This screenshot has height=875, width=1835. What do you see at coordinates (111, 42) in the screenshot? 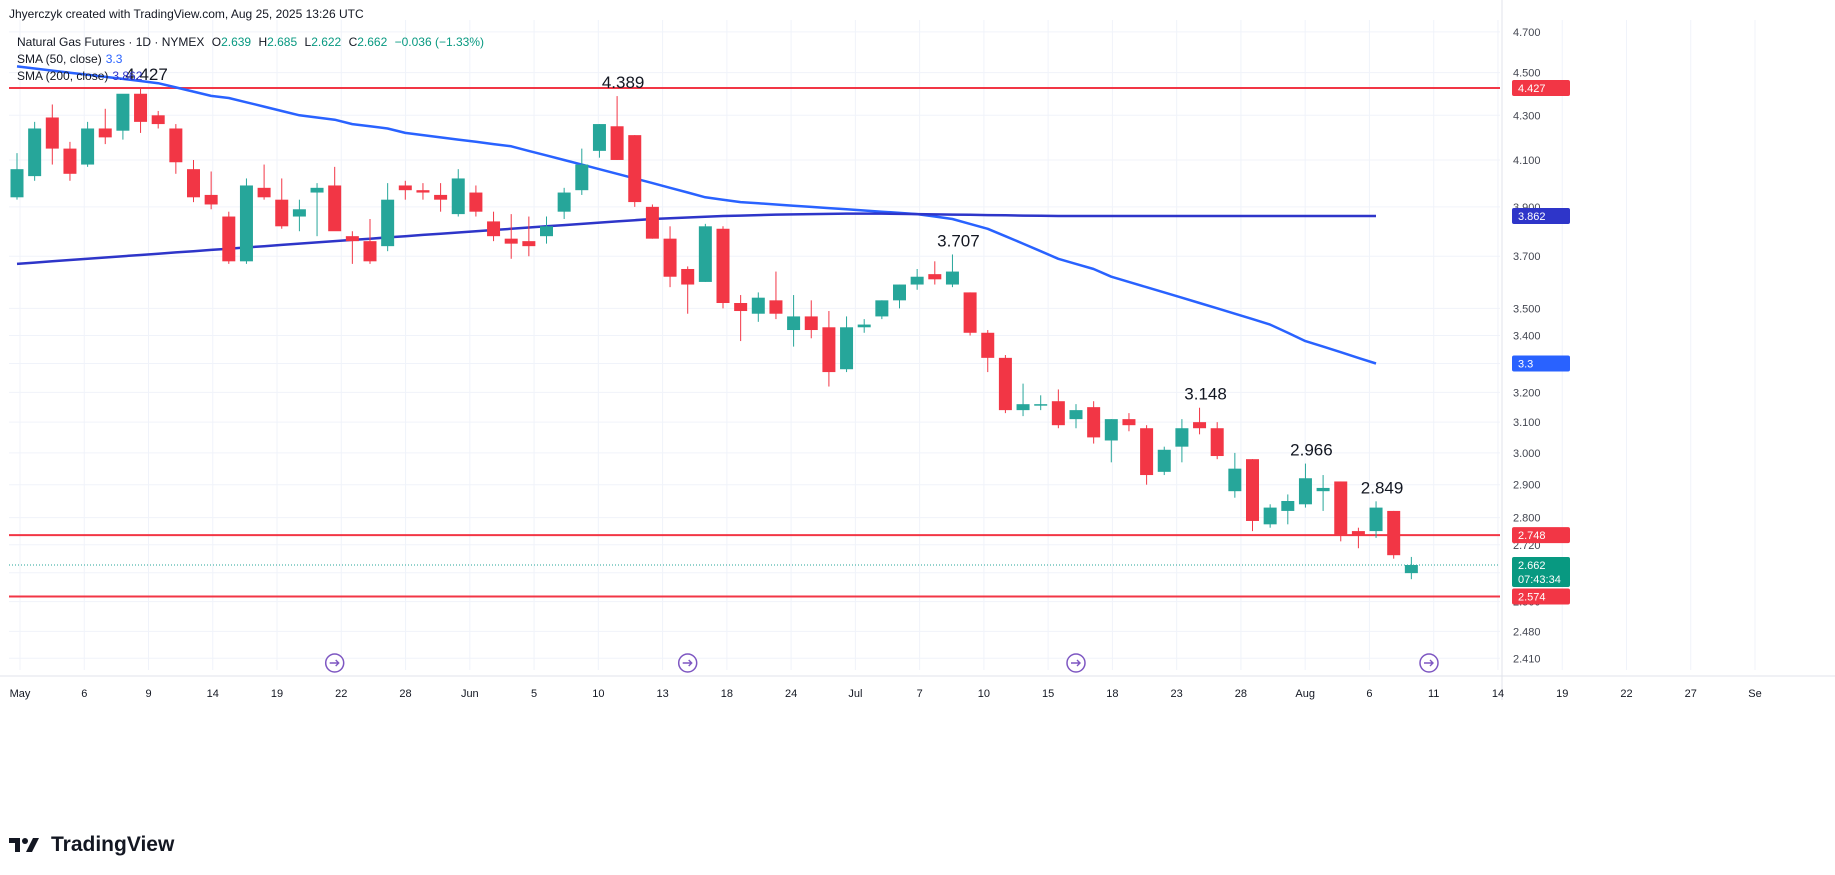
I see `symbol-title: Natural Gas Futures · 1D · NYMEX` at bounding box center [111, 42].